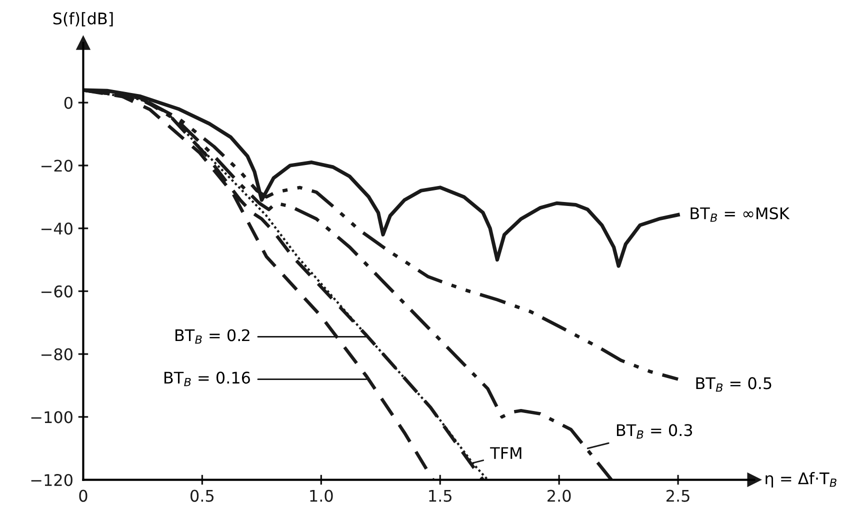 Image resolution: width=858 pixels, height=517 pixels. What do you see at coordinates (83, 19) in the screenshot?
I see `y-axis-title: S(f)[dB]` at bounding box center [83, 19].